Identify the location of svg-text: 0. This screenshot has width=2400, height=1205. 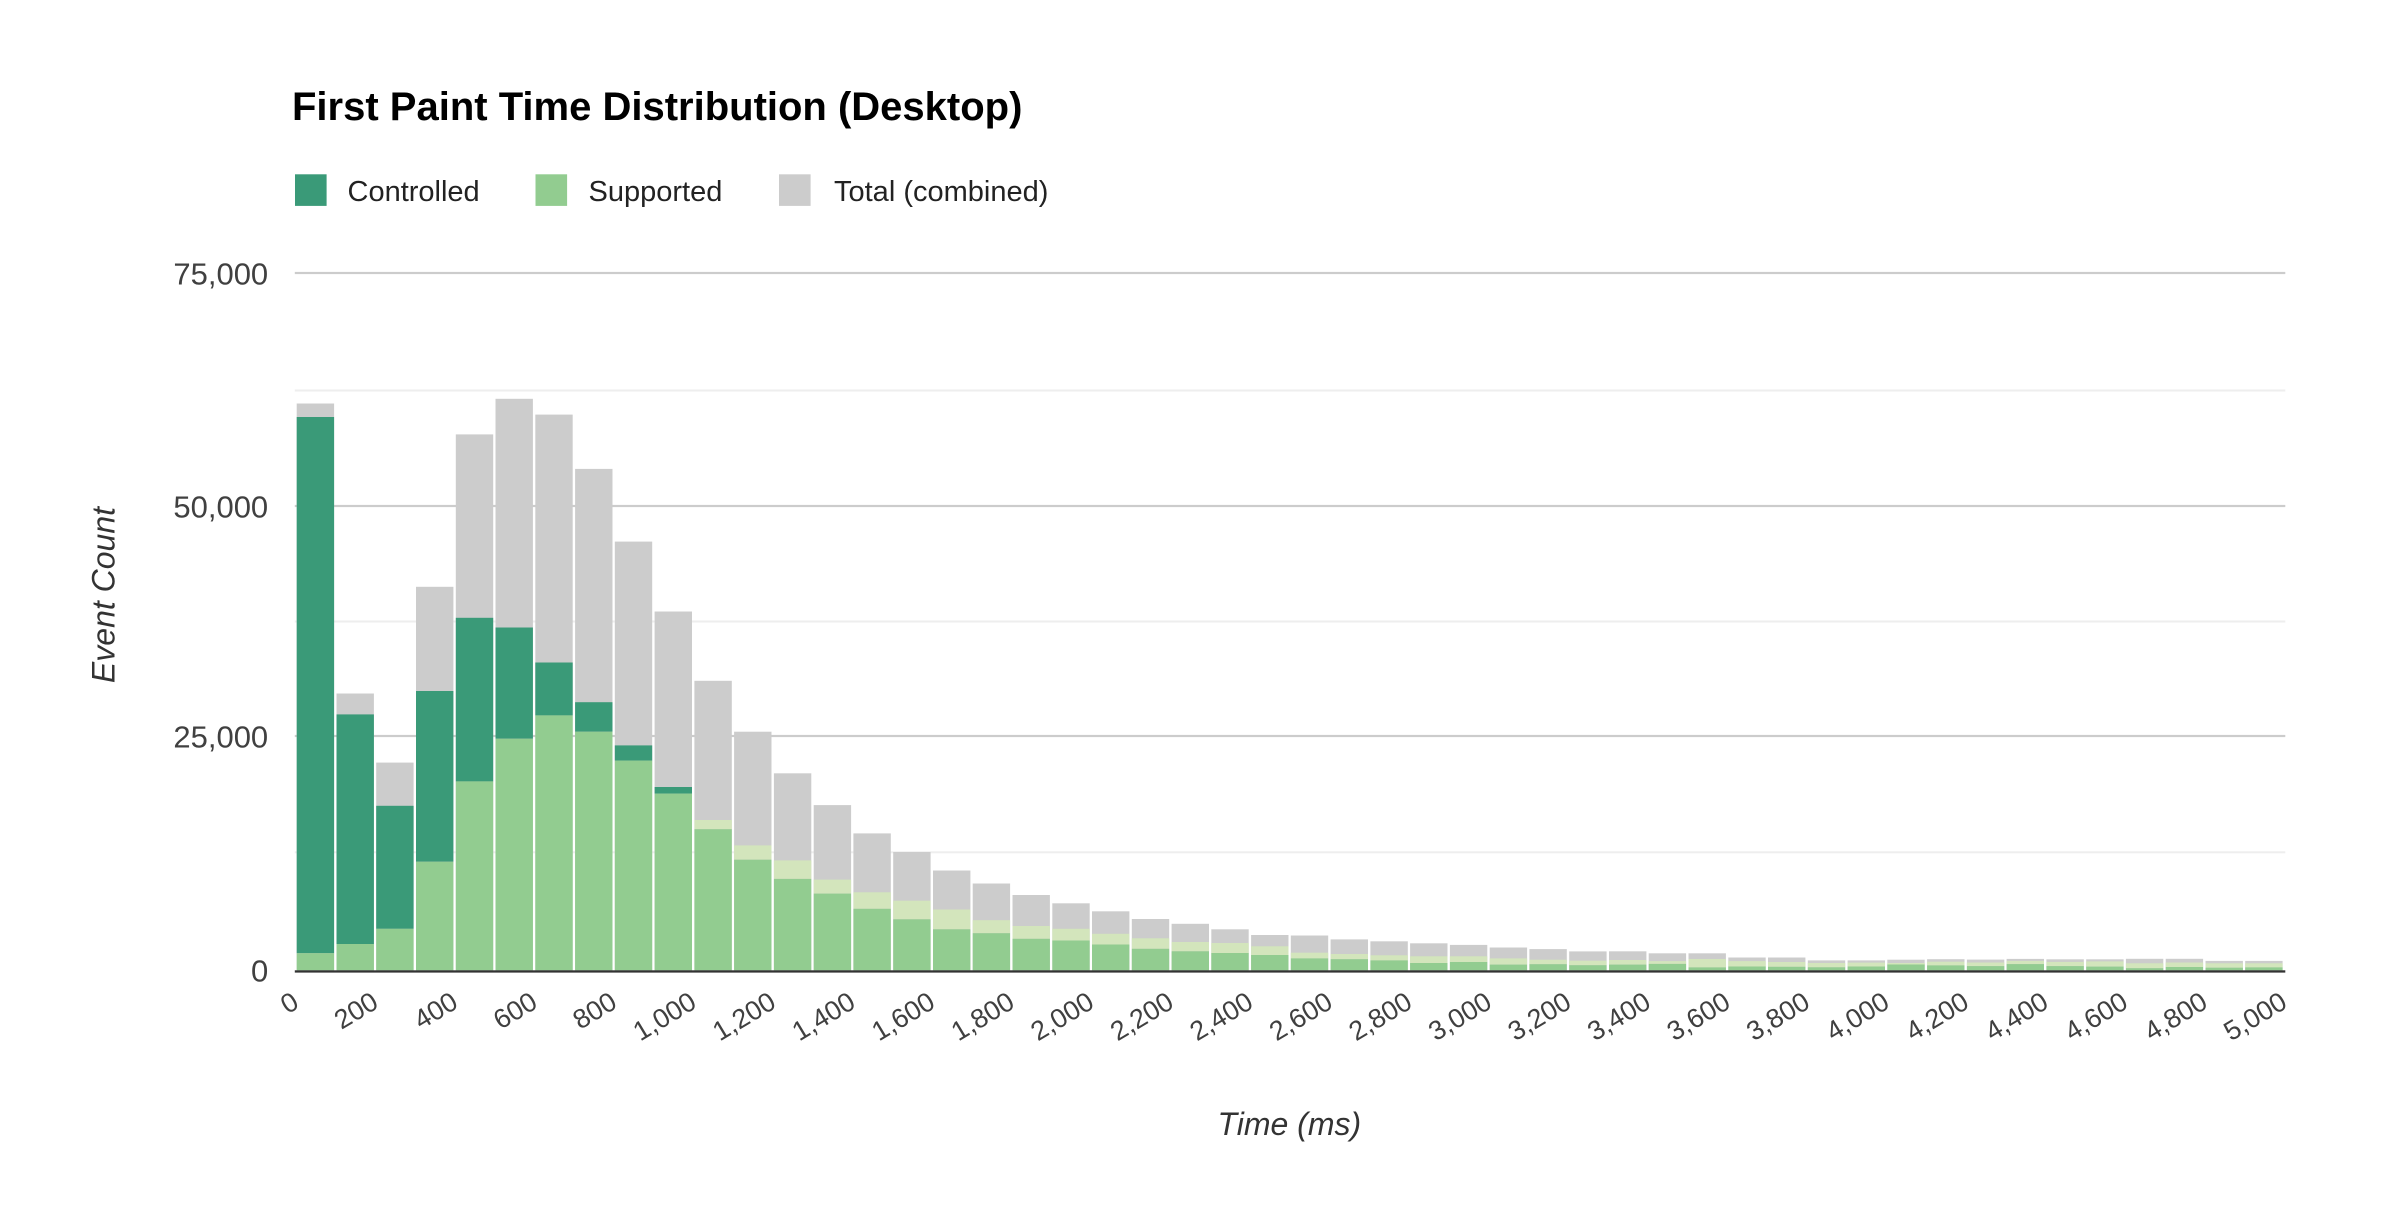
(259, 971).